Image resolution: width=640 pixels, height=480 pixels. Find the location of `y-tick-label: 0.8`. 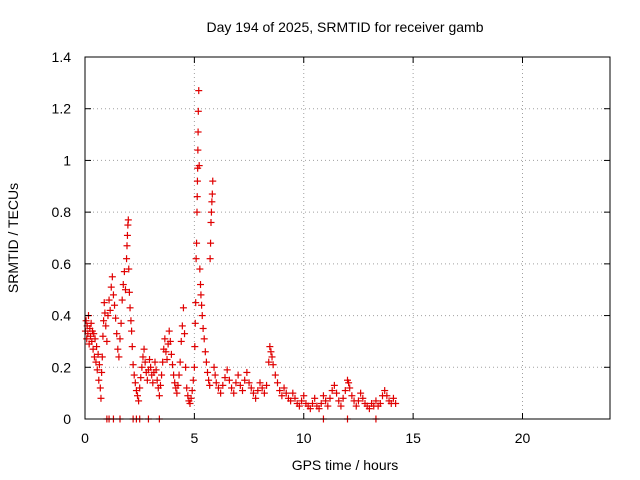

y-tick-label: 0.8 is located at coordinates (62, 212).